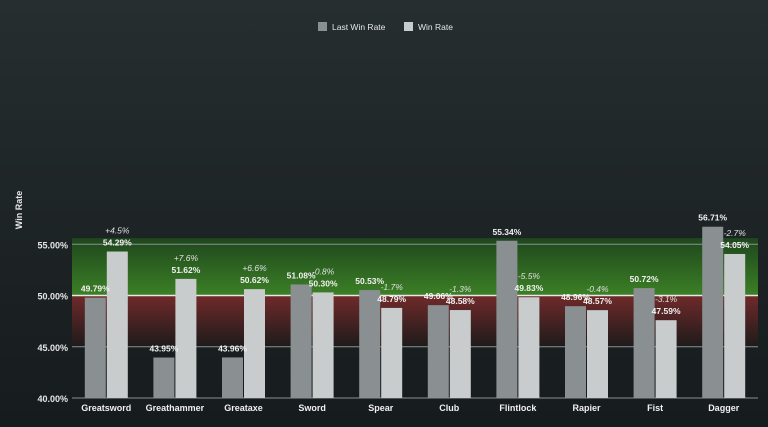 The width and height of the screenshot is (768, 427). Describe the element at coordinates (435, 27) in the screenshot. I see `legend-label: Win Rate` at that location.